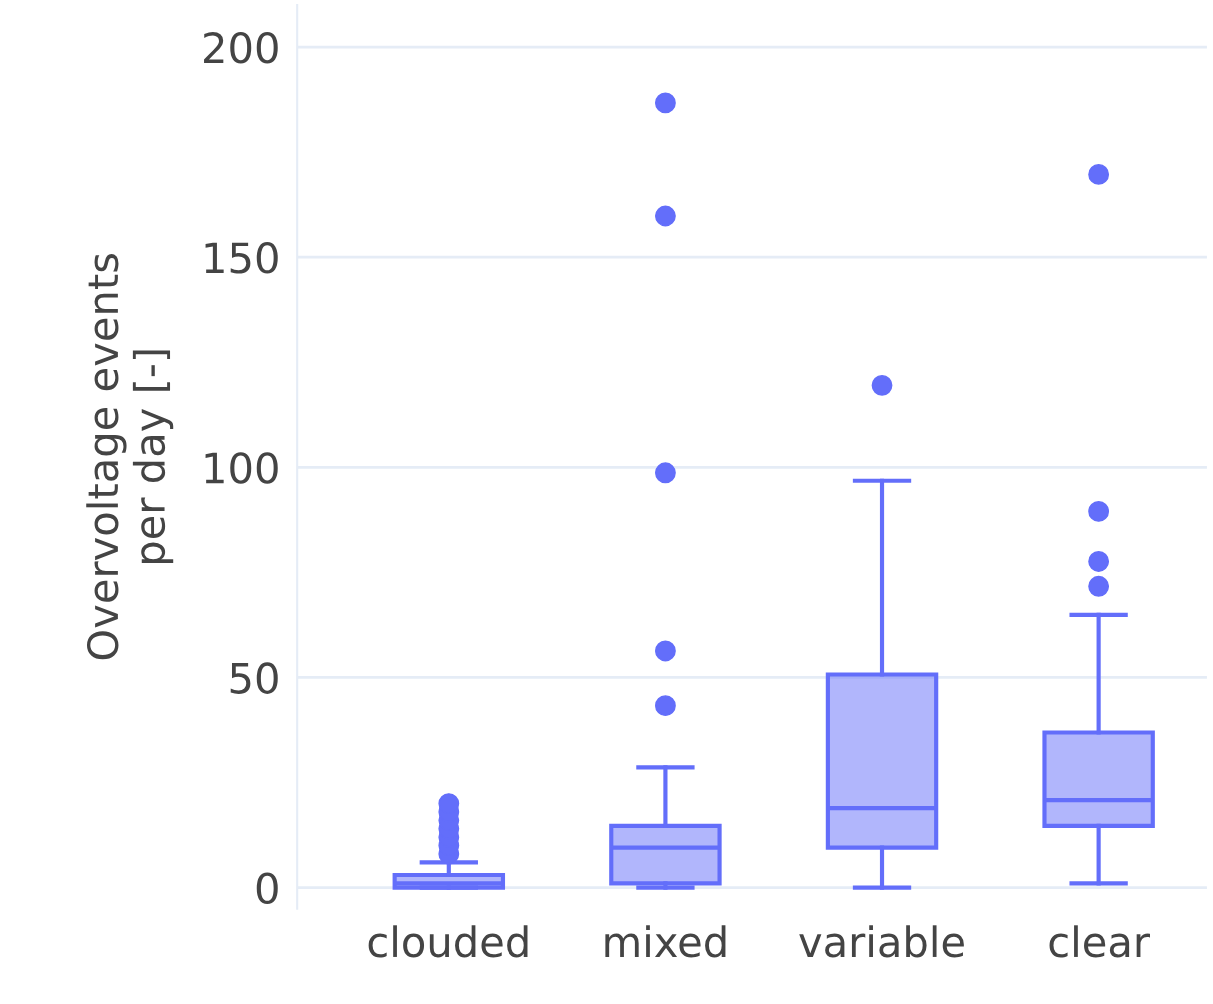 The width and height of the screenshot is (1213, 1004). I want to click on y-tick-label: 200, so click(241, 47).